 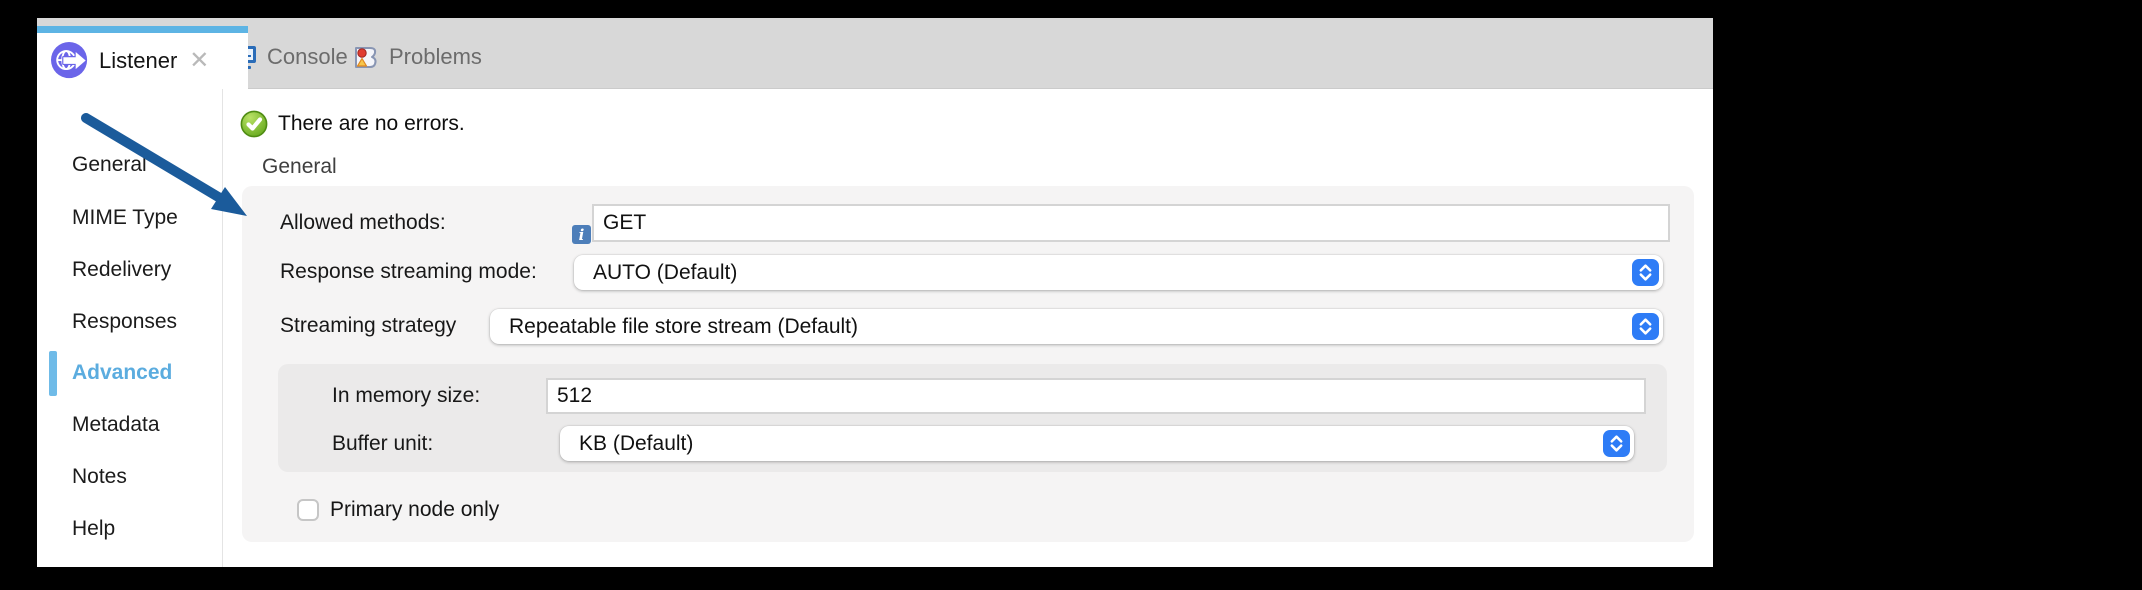 What do you see at coordinates (636, 443) in the screenshot?
I see `buffer-unit-value: KB (Default)` at bounding box center [636, 443].